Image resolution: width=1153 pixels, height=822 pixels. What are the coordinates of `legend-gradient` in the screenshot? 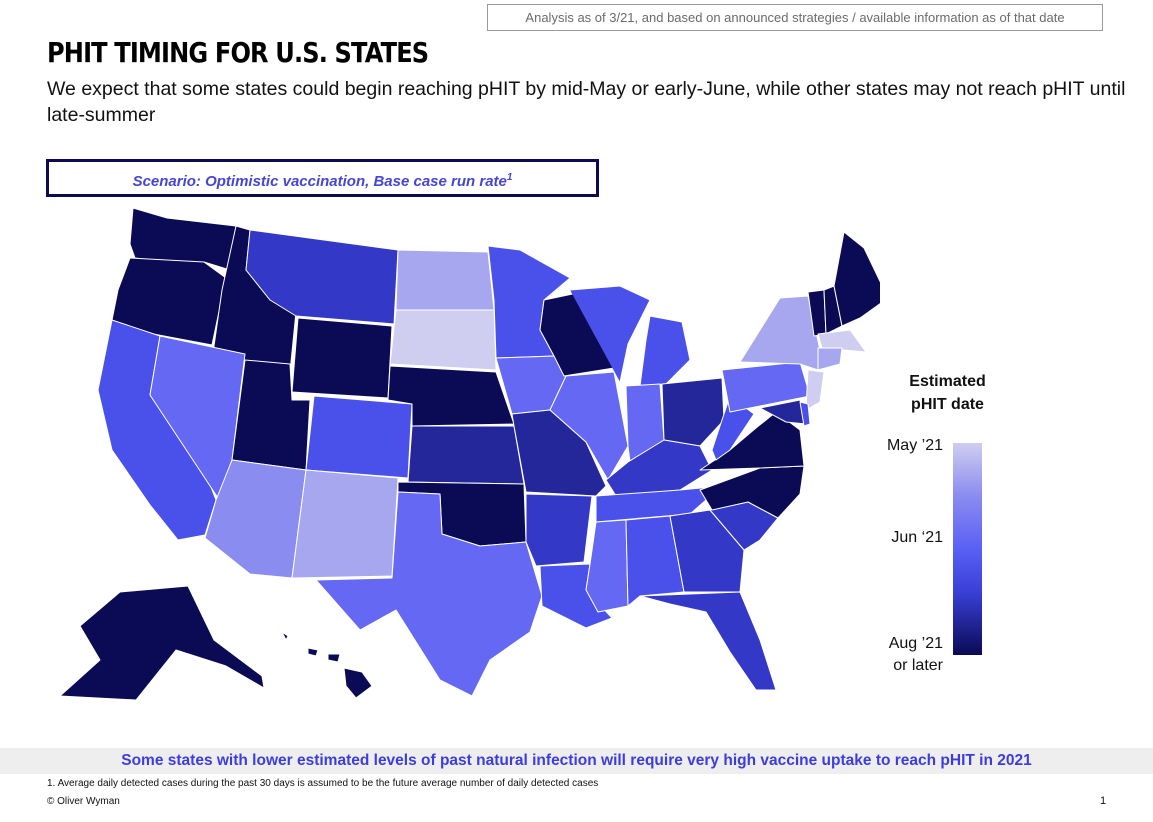 It's located at (967, 549).